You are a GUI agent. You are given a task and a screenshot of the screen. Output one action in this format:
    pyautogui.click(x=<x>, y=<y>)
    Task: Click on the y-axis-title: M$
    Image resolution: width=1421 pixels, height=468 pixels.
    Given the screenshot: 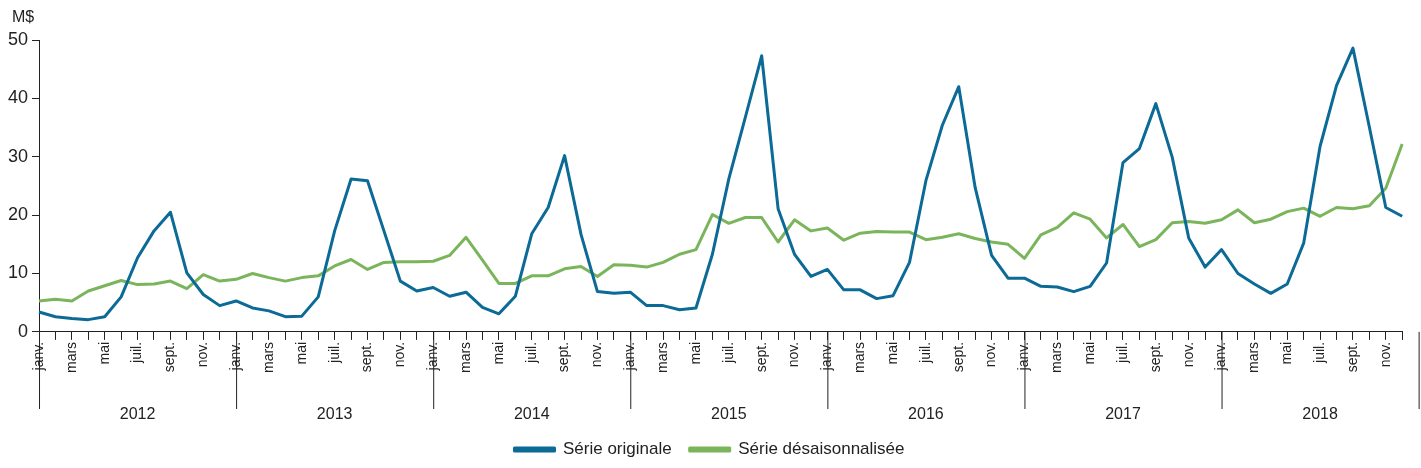 What is the action you would take?
    pyautogui.click(x=23, y=17)
    